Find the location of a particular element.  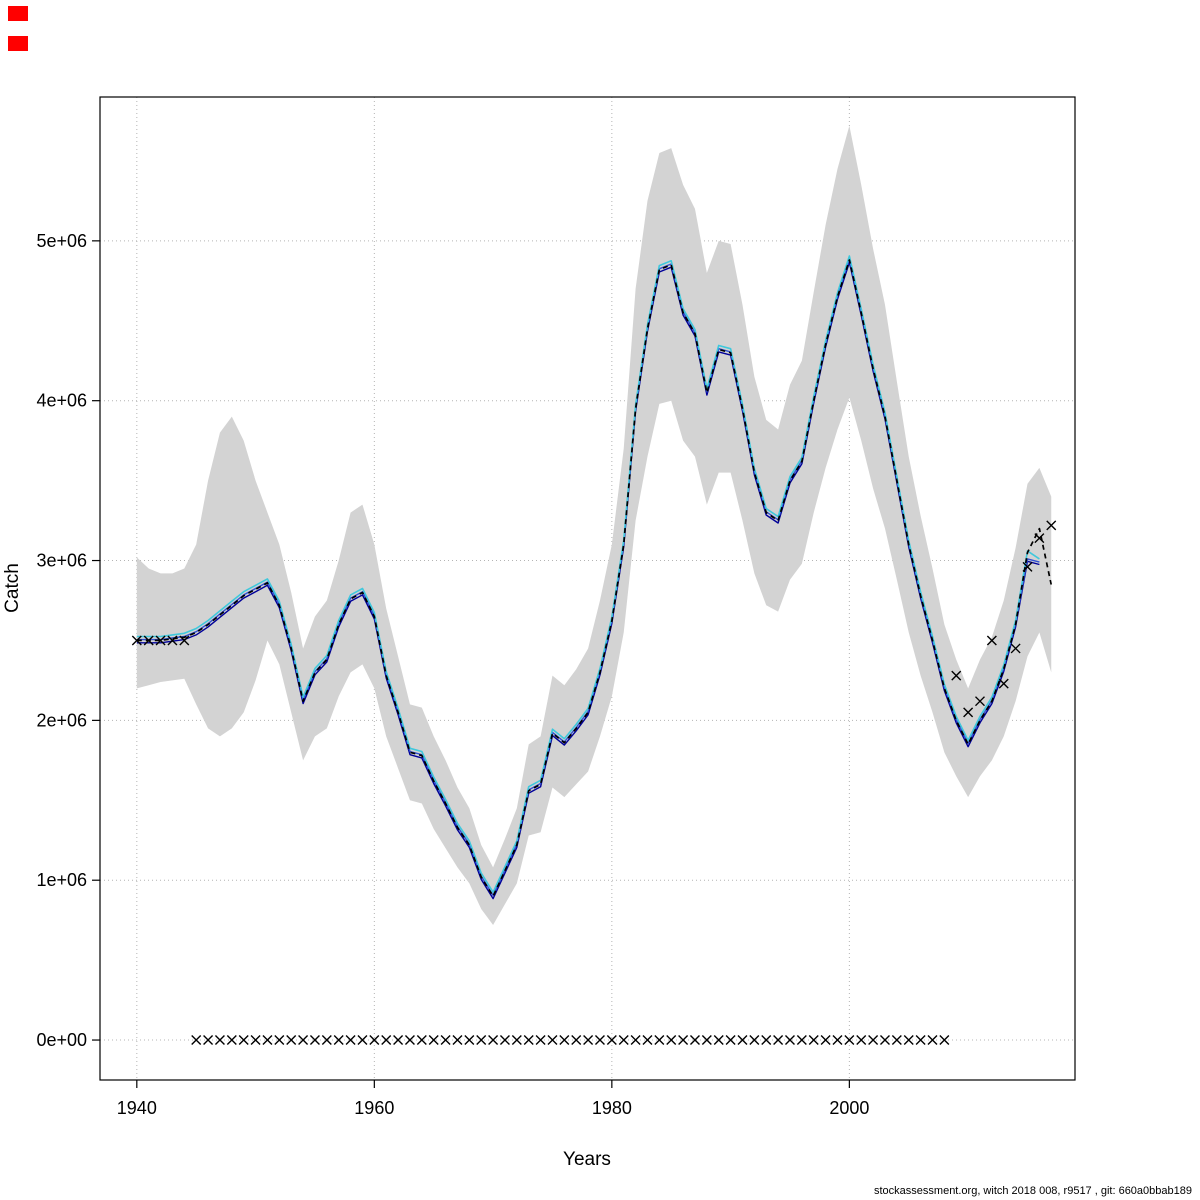

x-tick-label: 1980 is located at coordinates (612, 1108).